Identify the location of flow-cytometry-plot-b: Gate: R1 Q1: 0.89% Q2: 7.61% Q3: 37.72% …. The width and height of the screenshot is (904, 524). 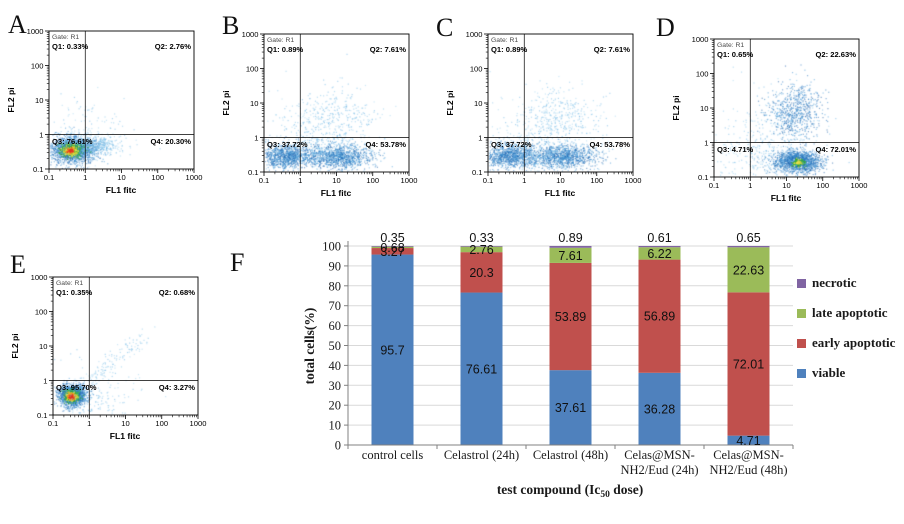
(325, 115).